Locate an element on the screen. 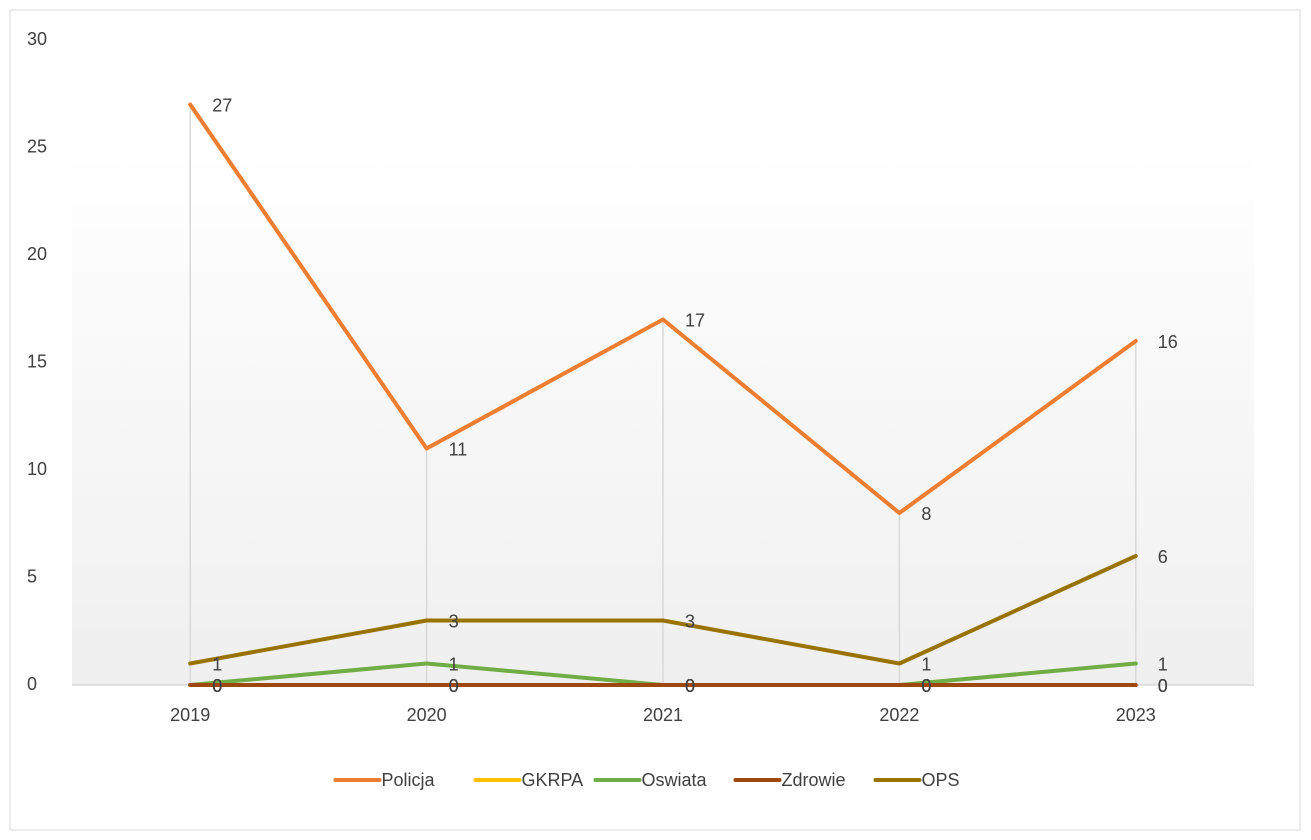  data-label: 16 is located at coordinates (1168, 342).